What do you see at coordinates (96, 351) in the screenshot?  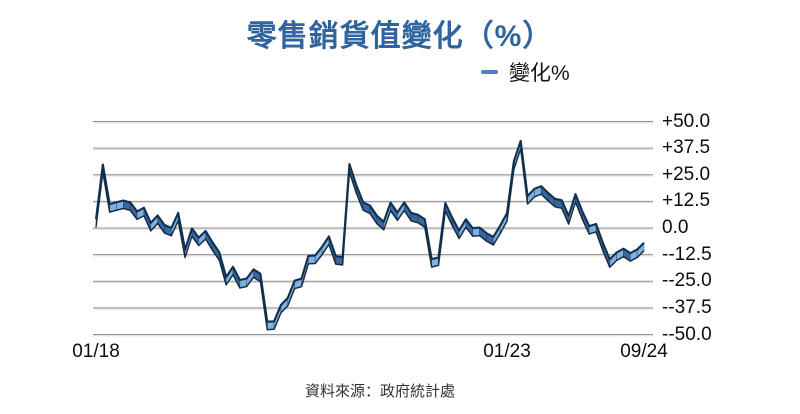 I see `x-tick-label: 01/18` at bounding box center [96, 351].